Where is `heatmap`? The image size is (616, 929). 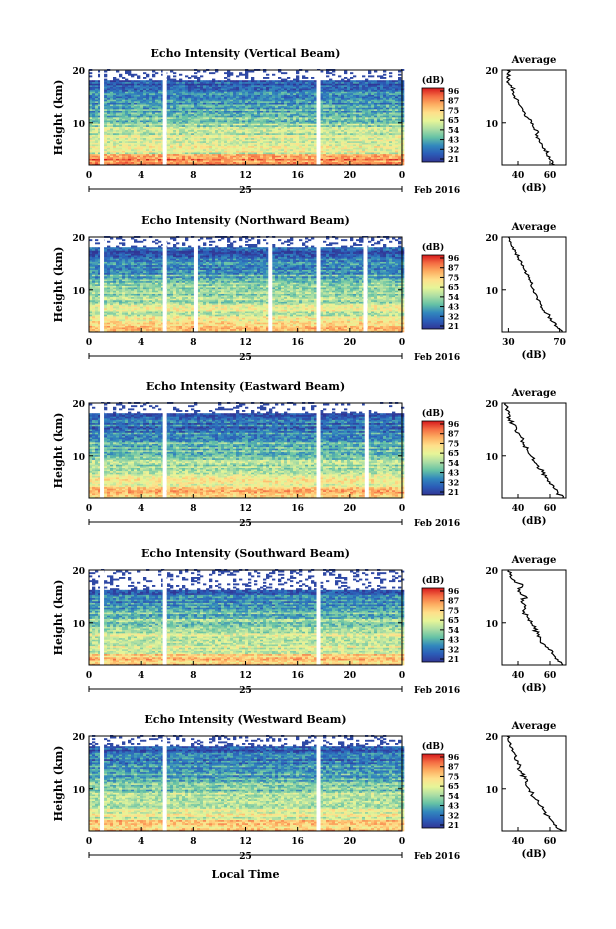 heatmap is located at coordinates (246, 117).